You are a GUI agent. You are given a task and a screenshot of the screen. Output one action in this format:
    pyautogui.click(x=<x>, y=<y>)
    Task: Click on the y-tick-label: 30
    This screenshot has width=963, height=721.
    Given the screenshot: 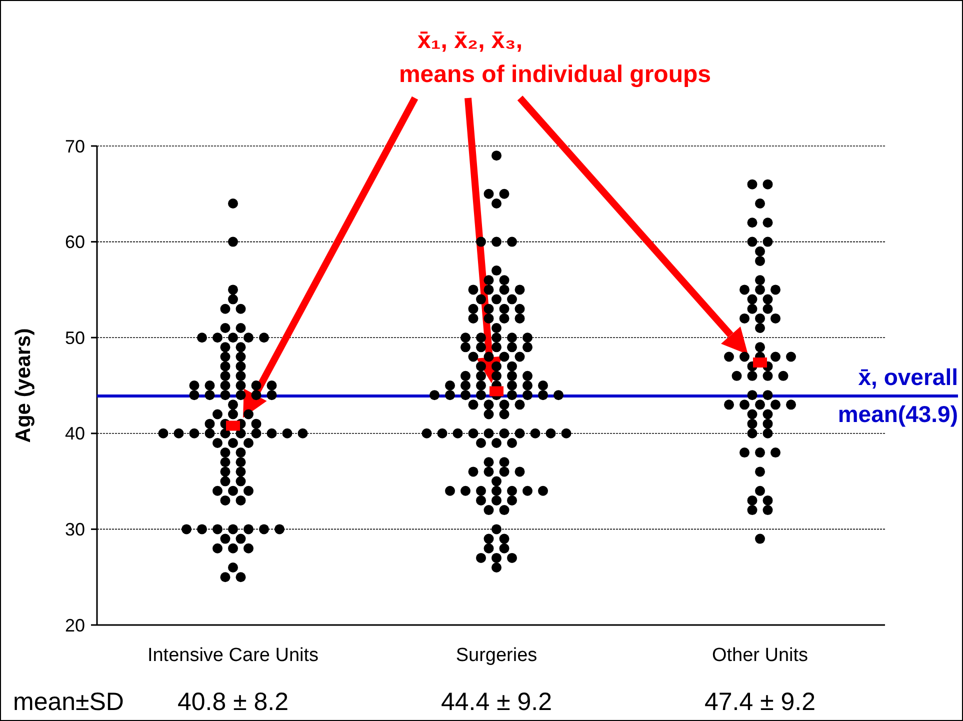 What is the action you would take?
    pyautogui.click(x=74, y=530)
    